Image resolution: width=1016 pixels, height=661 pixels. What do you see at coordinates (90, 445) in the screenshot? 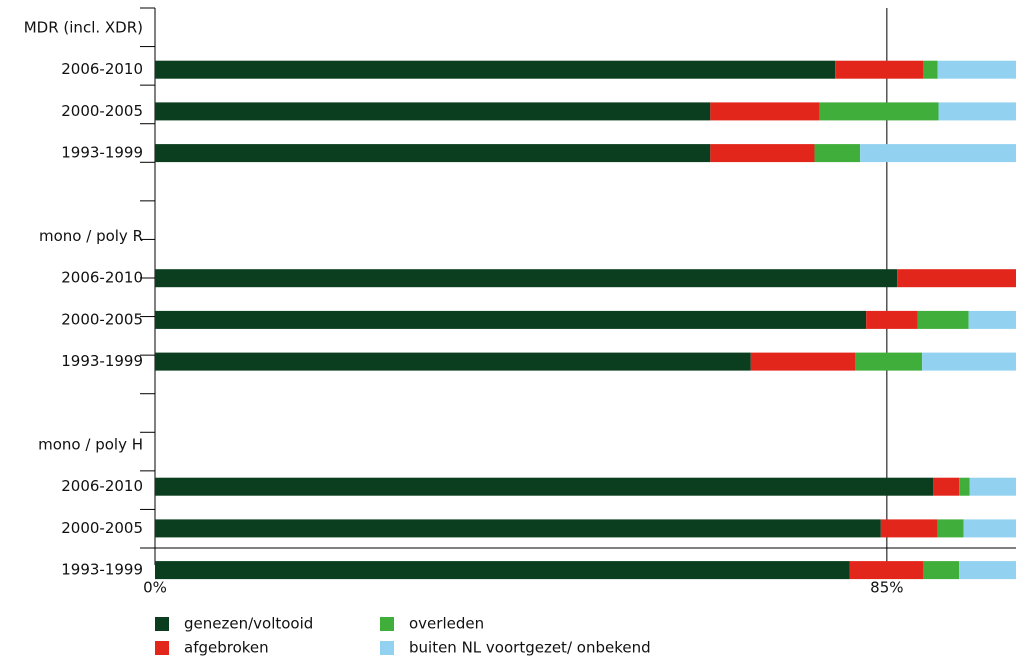
I see `y-tick-label: mono / poly H` at bounding box center [90, 445].